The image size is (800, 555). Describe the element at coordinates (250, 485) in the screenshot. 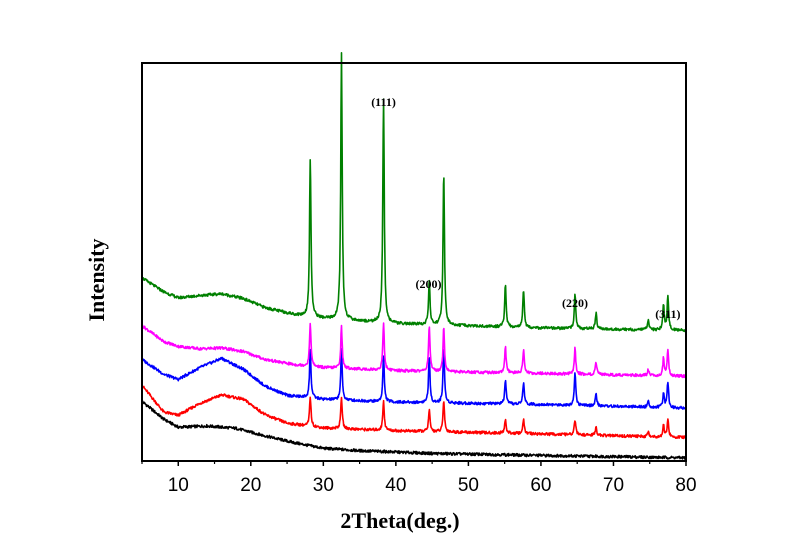

I see `x-tick-label-20: 20` at that location.